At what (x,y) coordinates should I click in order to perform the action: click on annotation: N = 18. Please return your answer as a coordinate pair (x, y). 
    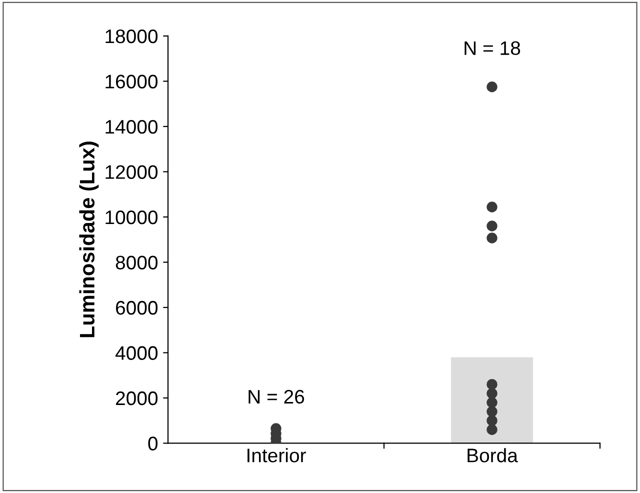
    Looking at the image, I should click on (492, 48).